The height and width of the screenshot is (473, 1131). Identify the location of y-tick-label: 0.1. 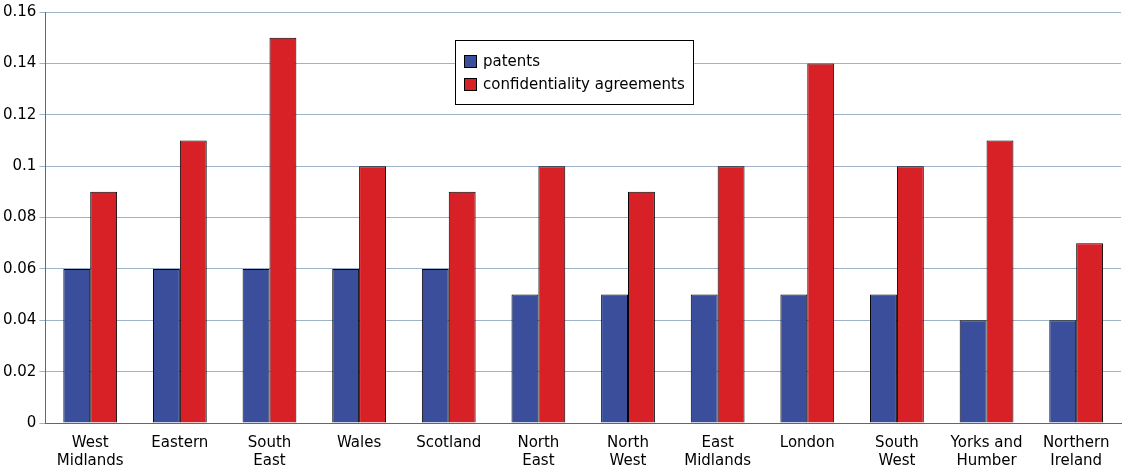
(24, 165).